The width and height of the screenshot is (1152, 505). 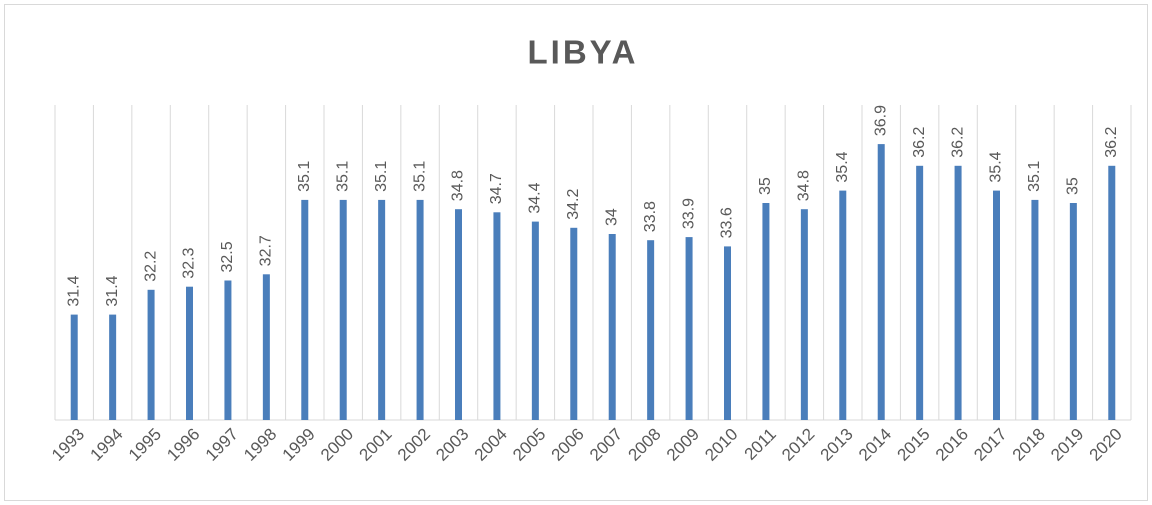 What do you see at coordinates (688, 213) in the screenshot?
I see `data-label: 33.9` at bounding box center [688, 213].